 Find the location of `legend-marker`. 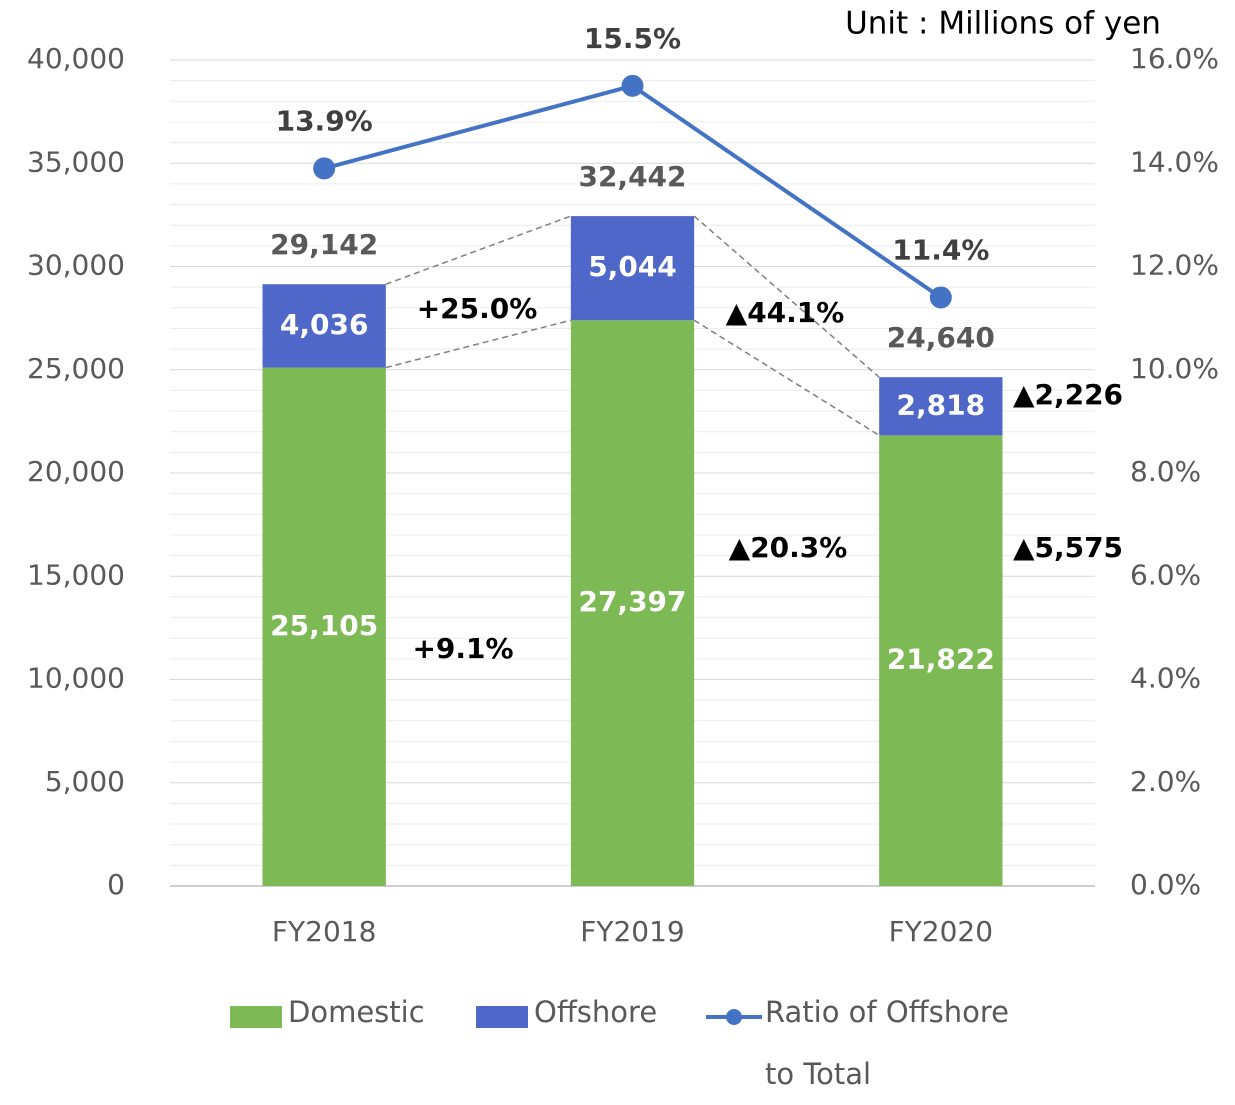

legend-marker is located at coordinates (734, 1017).